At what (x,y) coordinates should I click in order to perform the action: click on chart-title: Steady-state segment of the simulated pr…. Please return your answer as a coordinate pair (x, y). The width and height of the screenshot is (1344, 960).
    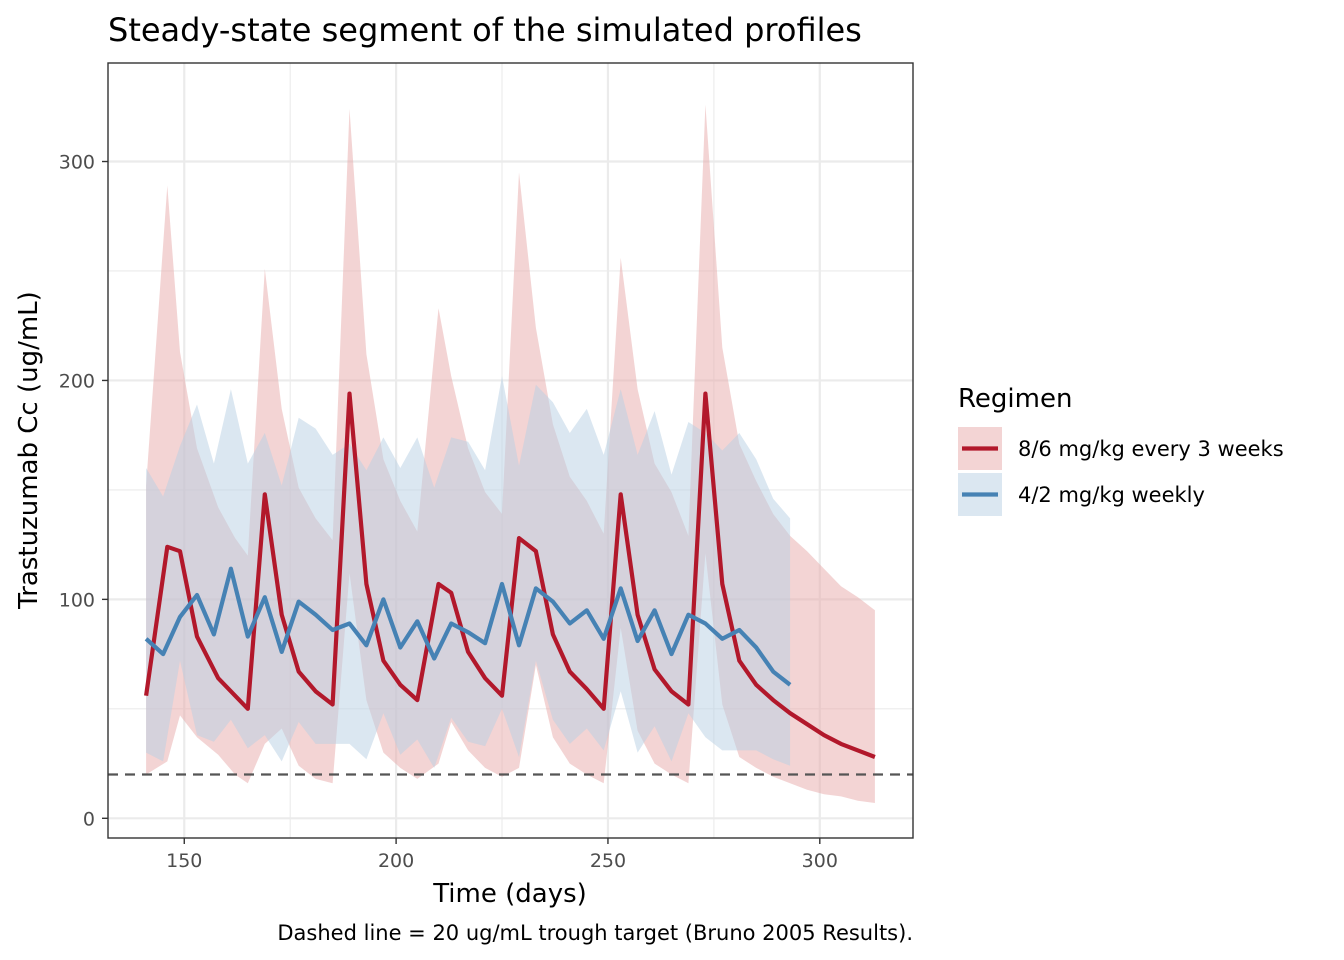
    Looking at the image, I should click on (485, 30).